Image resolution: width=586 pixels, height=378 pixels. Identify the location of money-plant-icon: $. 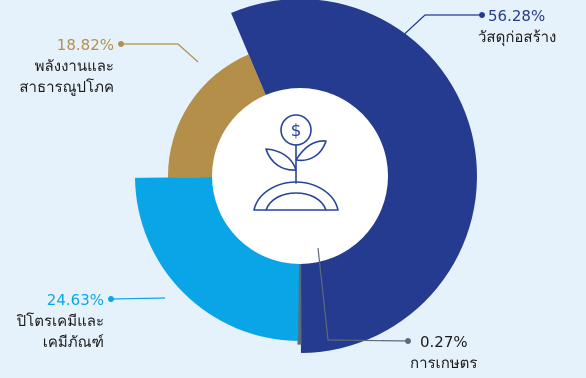
(296, 162).